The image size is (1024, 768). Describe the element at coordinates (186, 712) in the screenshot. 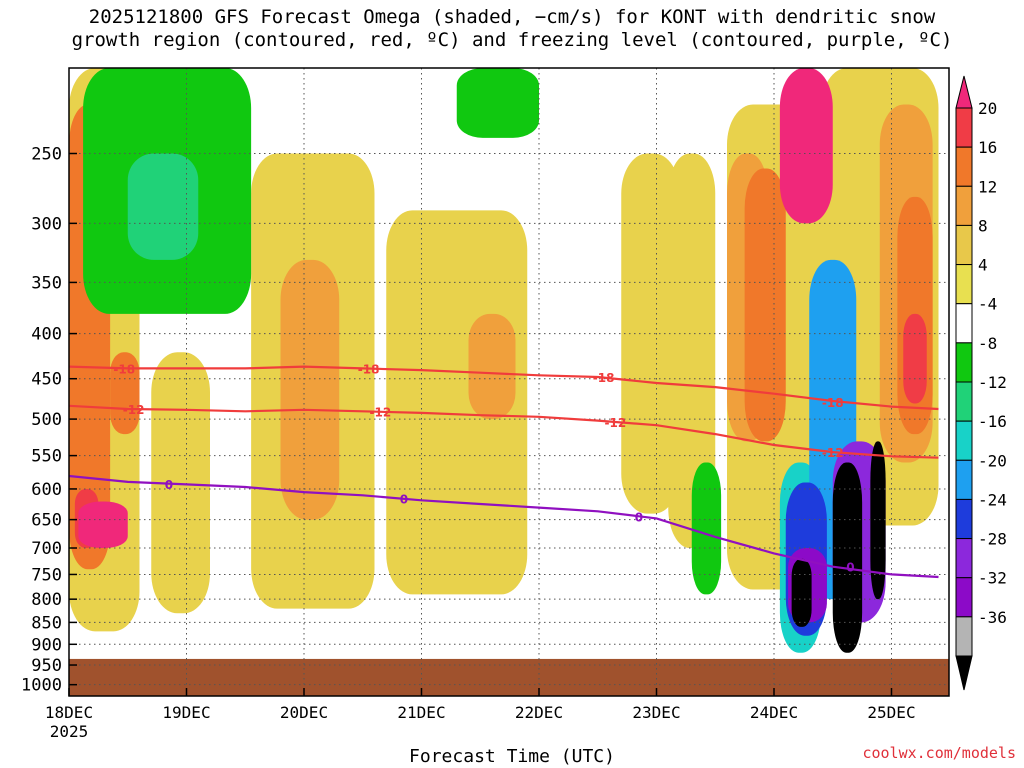

I see `x-tick-label-1: 19DEC` at that location.